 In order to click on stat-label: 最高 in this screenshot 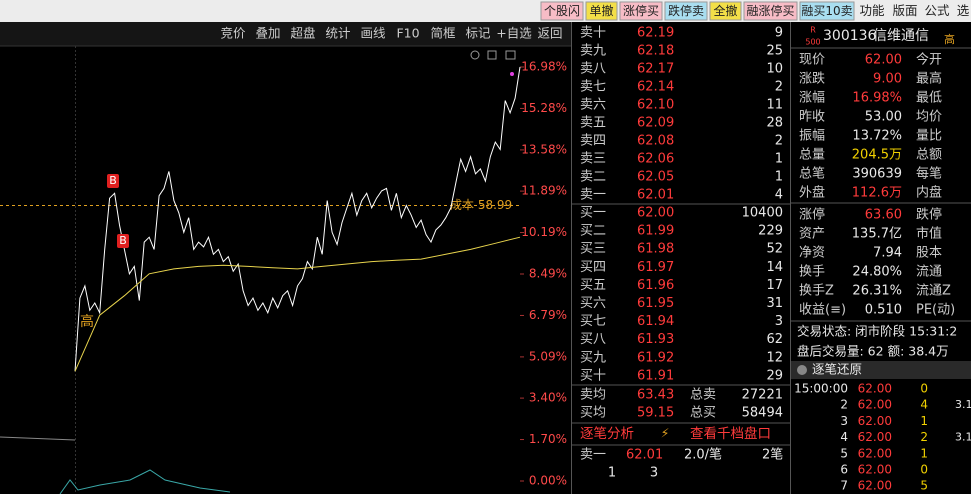, I will do `click(929, 79)`.